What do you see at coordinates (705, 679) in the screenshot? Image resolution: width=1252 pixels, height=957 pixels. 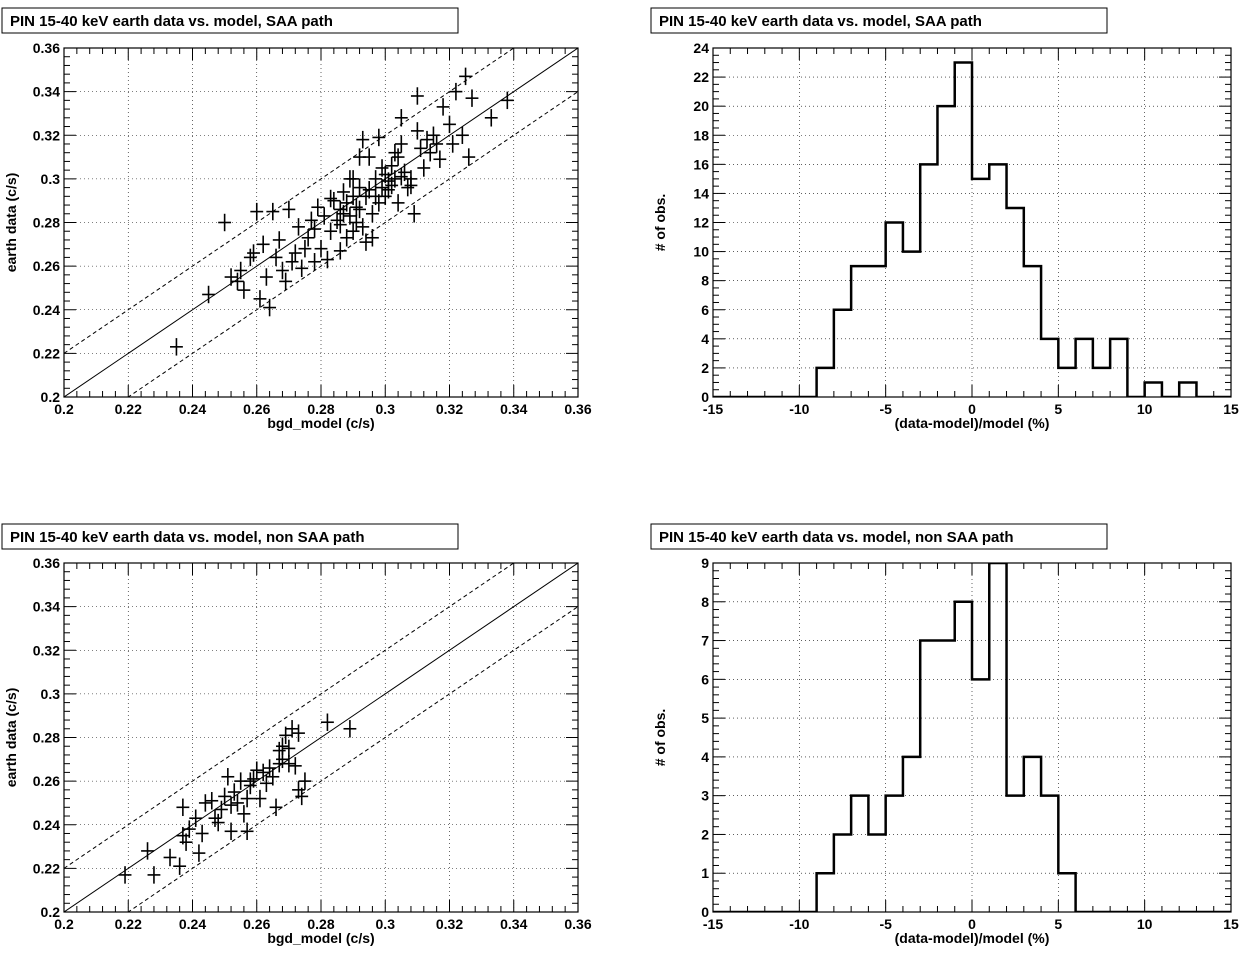 I see `y-tick-label: 6` at bounding box center [705, 679].